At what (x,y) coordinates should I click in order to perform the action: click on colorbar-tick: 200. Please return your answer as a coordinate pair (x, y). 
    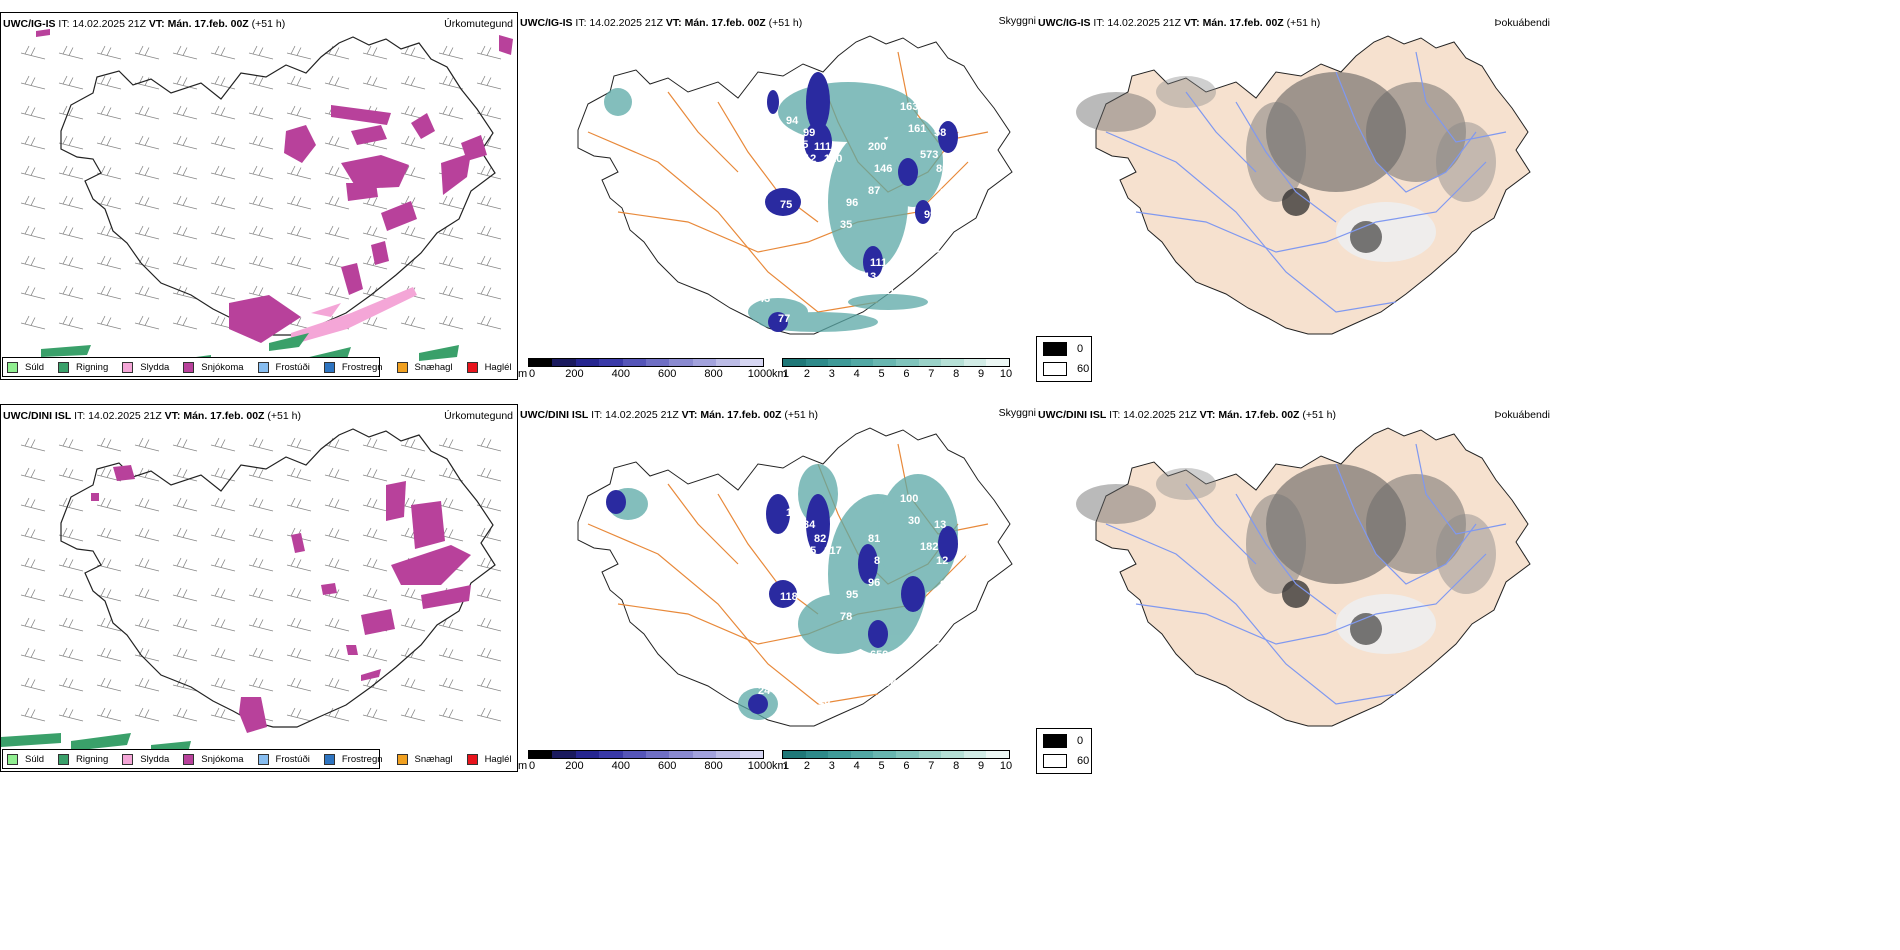
    Looking at the image, I should click on (574, 766).